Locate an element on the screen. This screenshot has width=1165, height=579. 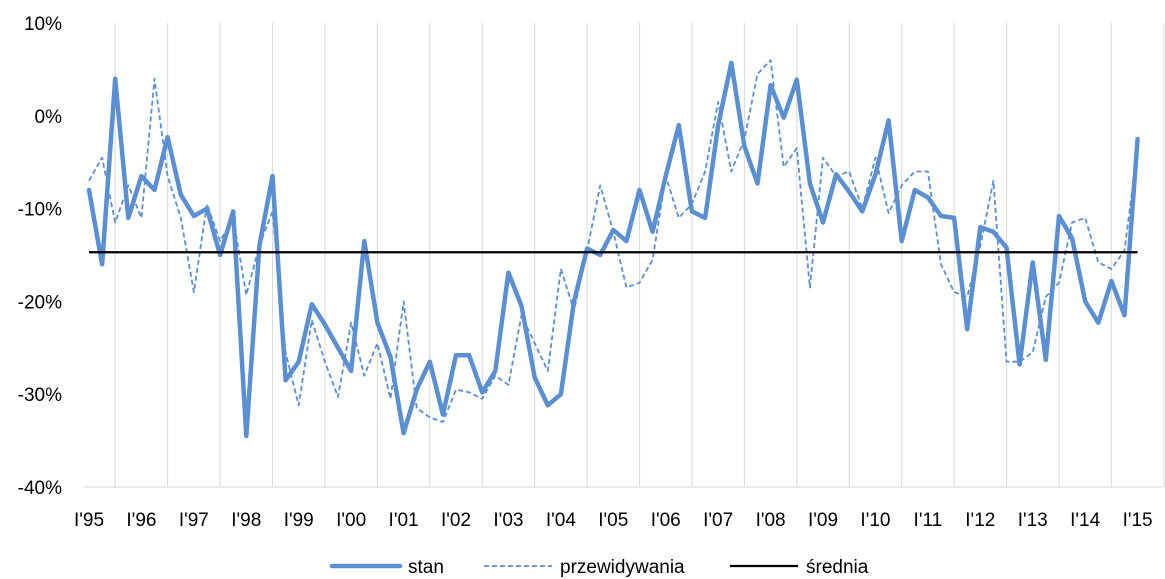
y-tick-label: 10% is located at coordinates (43, 24).